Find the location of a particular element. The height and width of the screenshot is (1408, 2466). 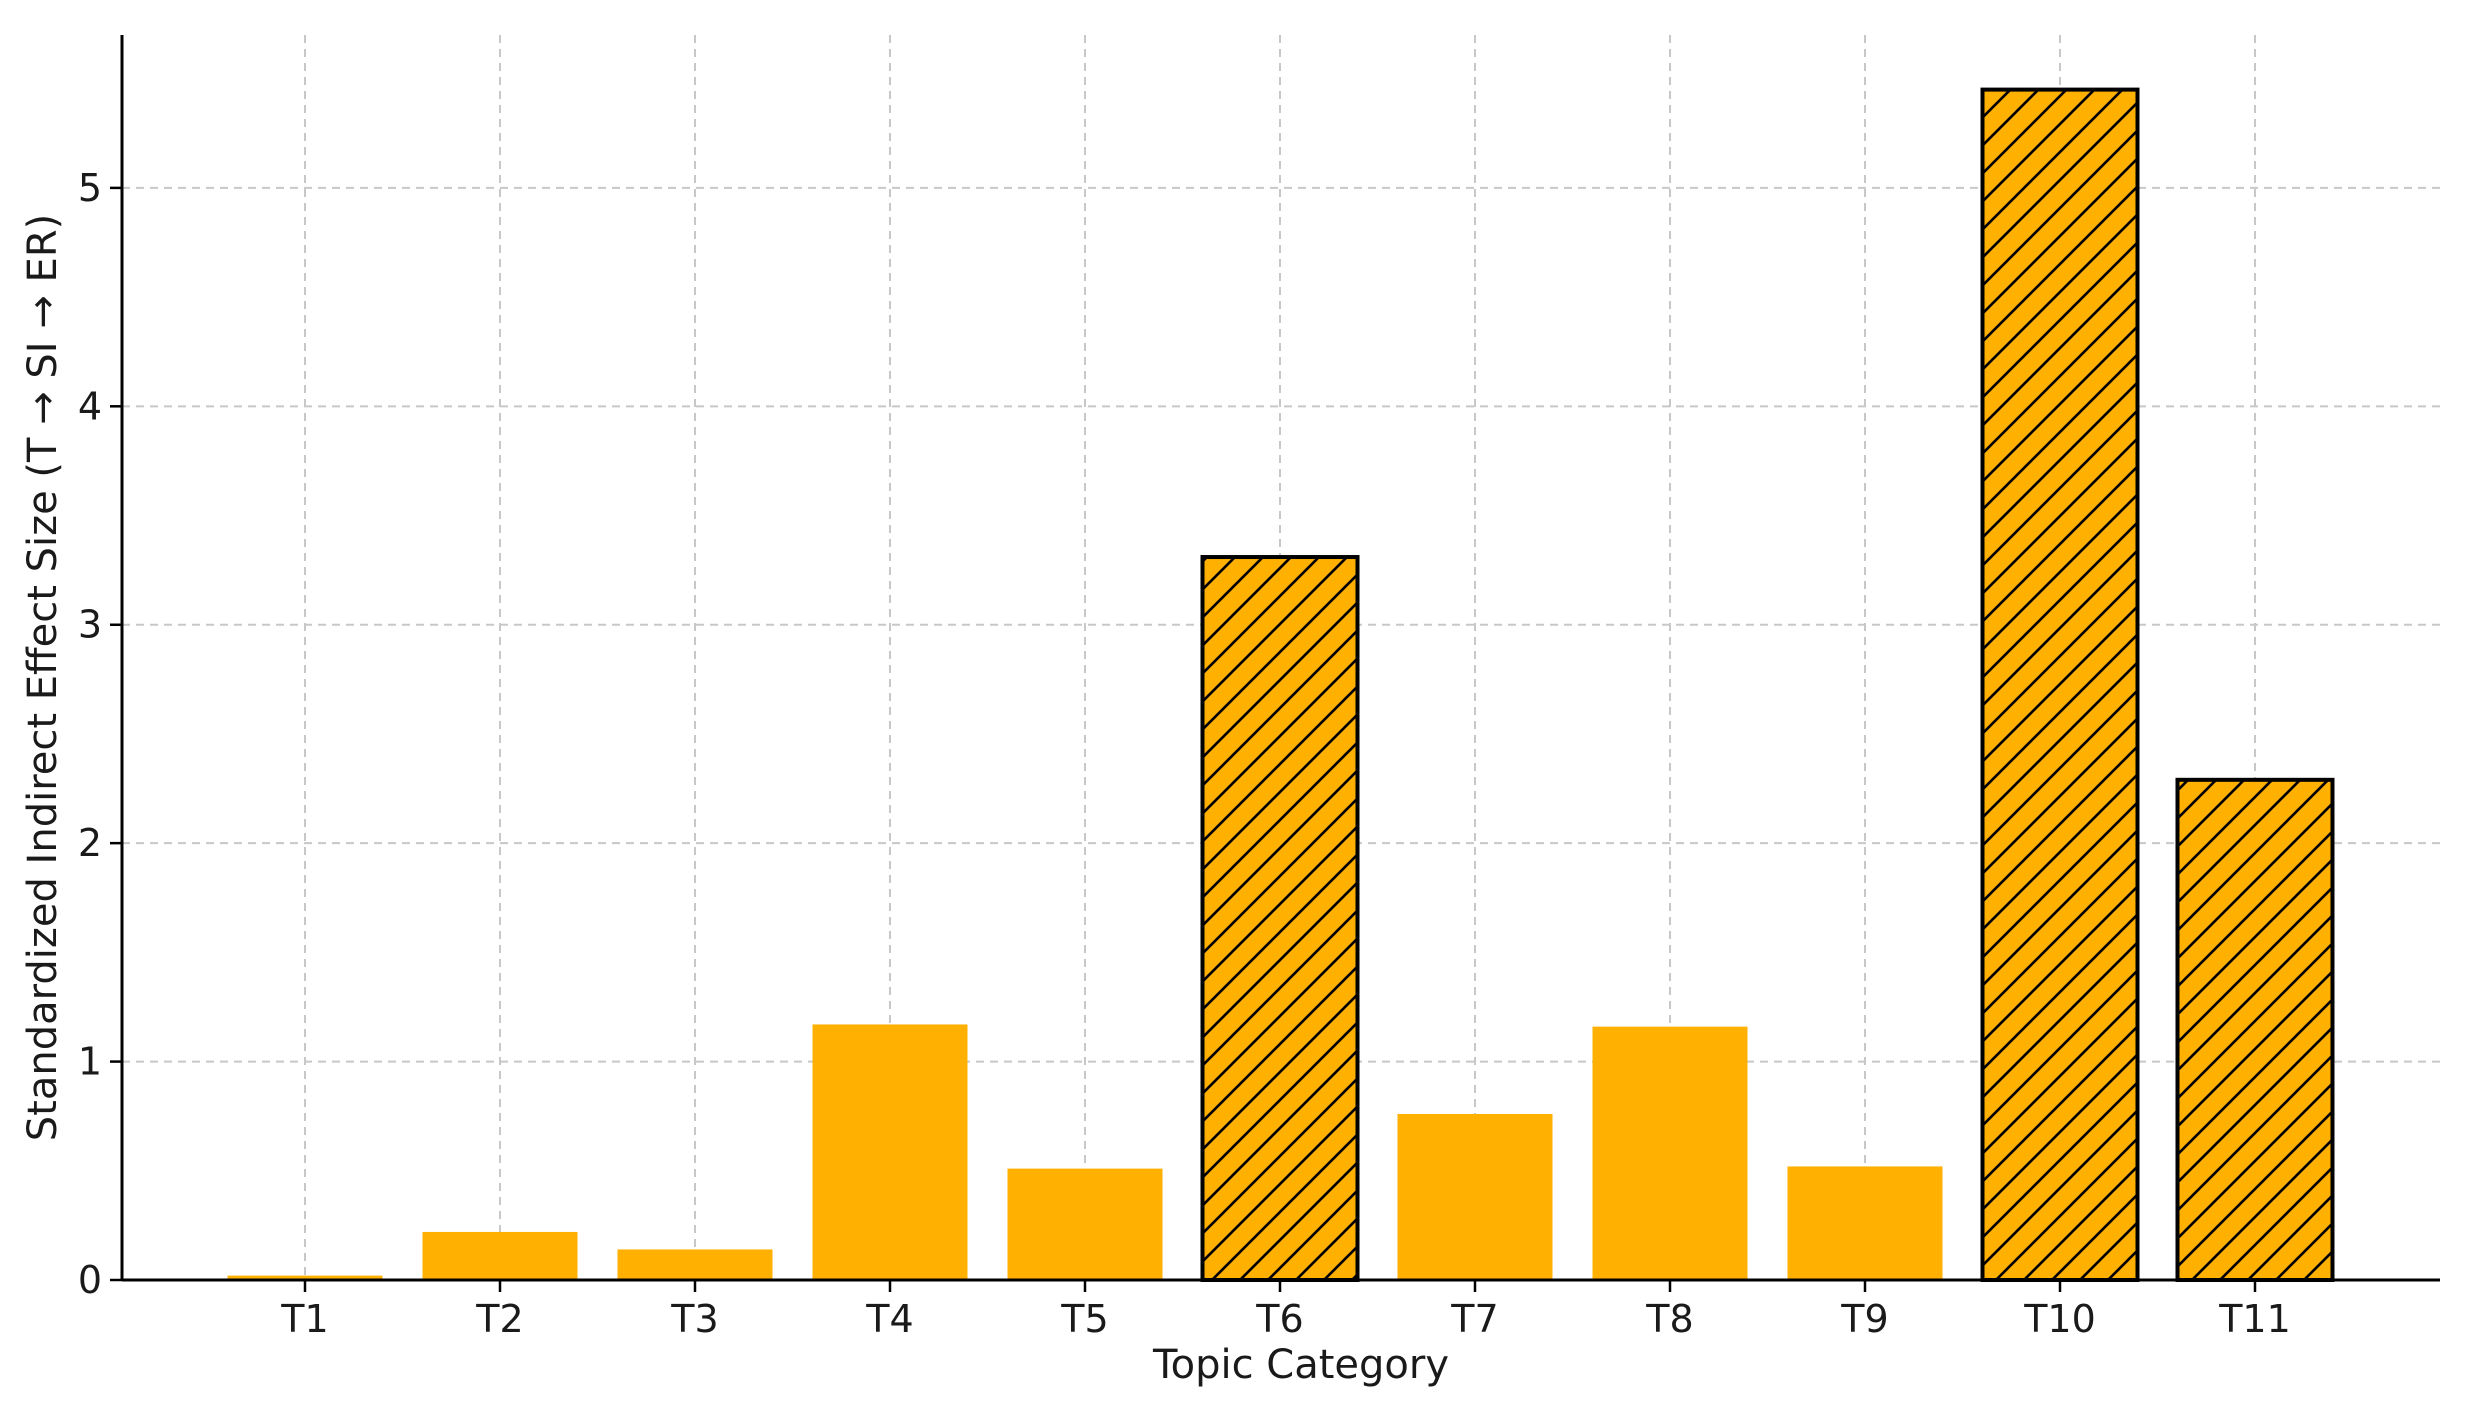

bar-t4 is located at coordinates (890, 1152).